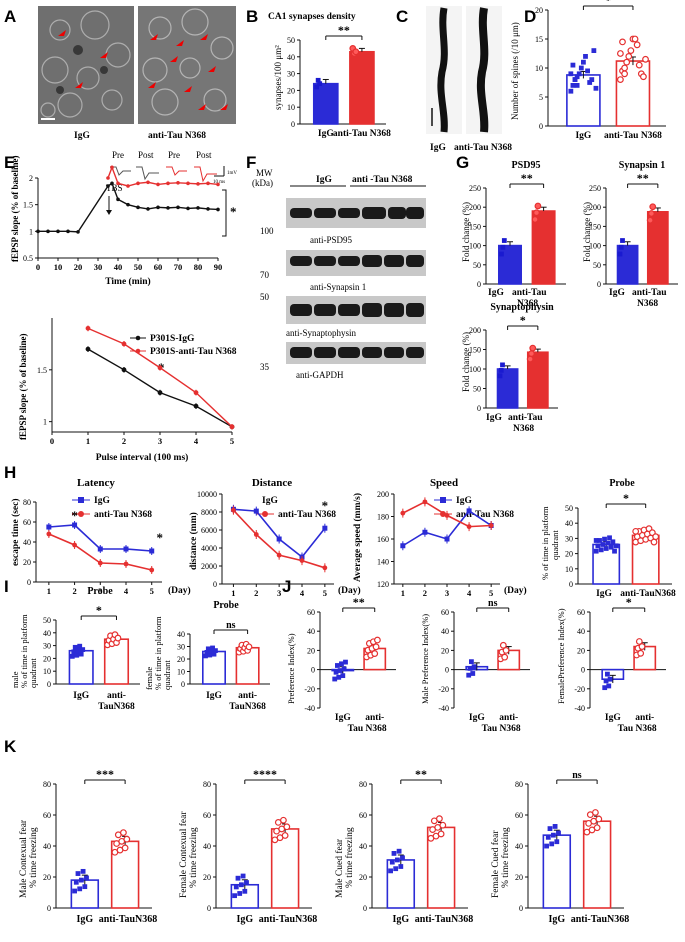  I want to click on chart-K4-ytick-label: 0, so click(521, 908).